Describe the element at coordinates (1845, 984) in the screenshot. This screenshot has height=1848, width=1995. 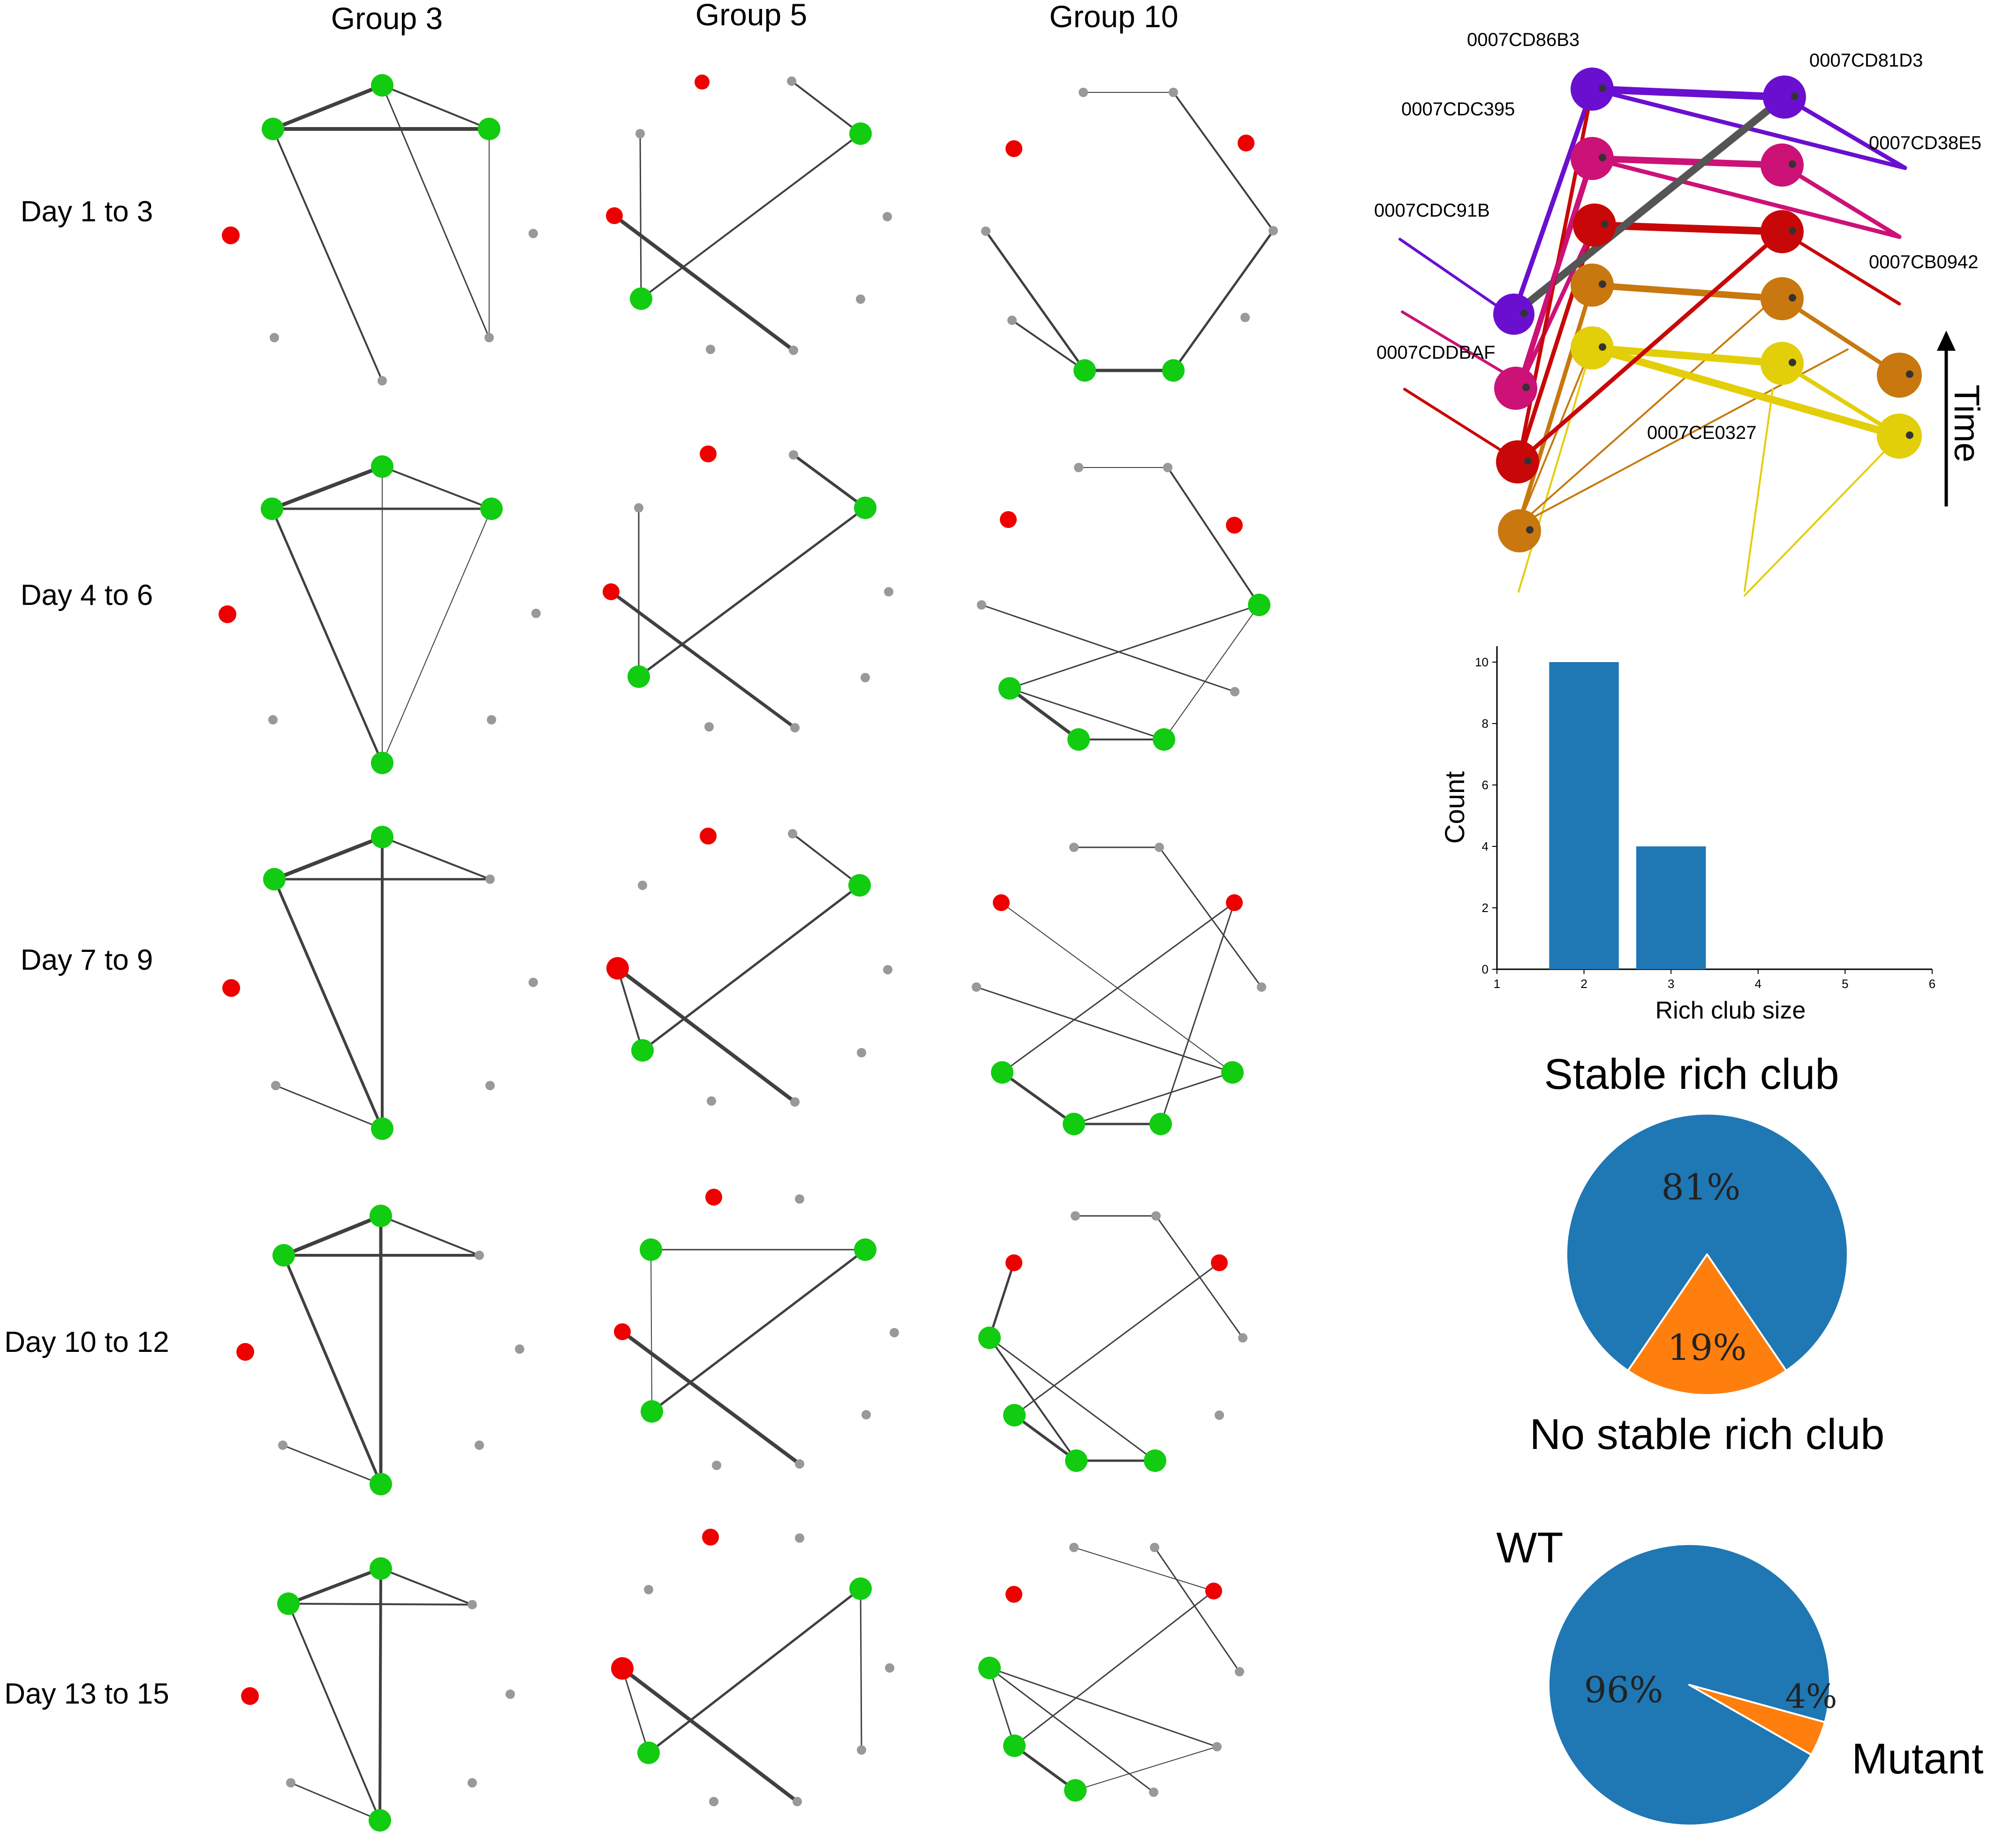
I see `x-tick-label: 5` at that location.